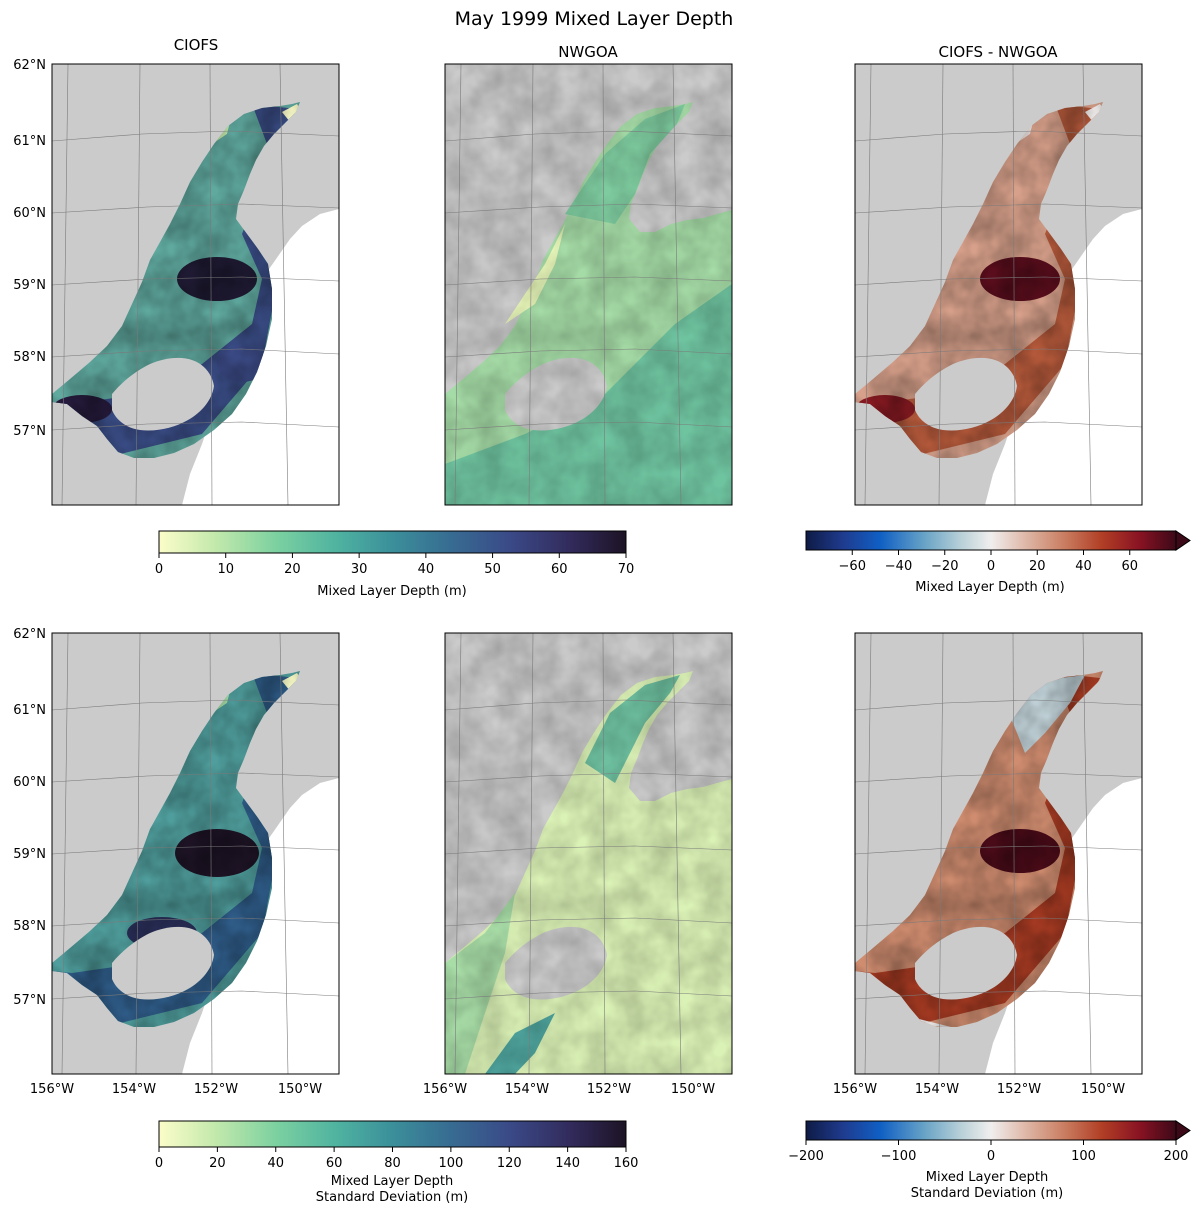 This screenshot has width=1200, height=1214. What do you see at coordinates (987, 1193) in the screenshot?
I see `colorbar-std-diff-label-line2: Standard Deviation (m)` at bounding box center [987, 1193].